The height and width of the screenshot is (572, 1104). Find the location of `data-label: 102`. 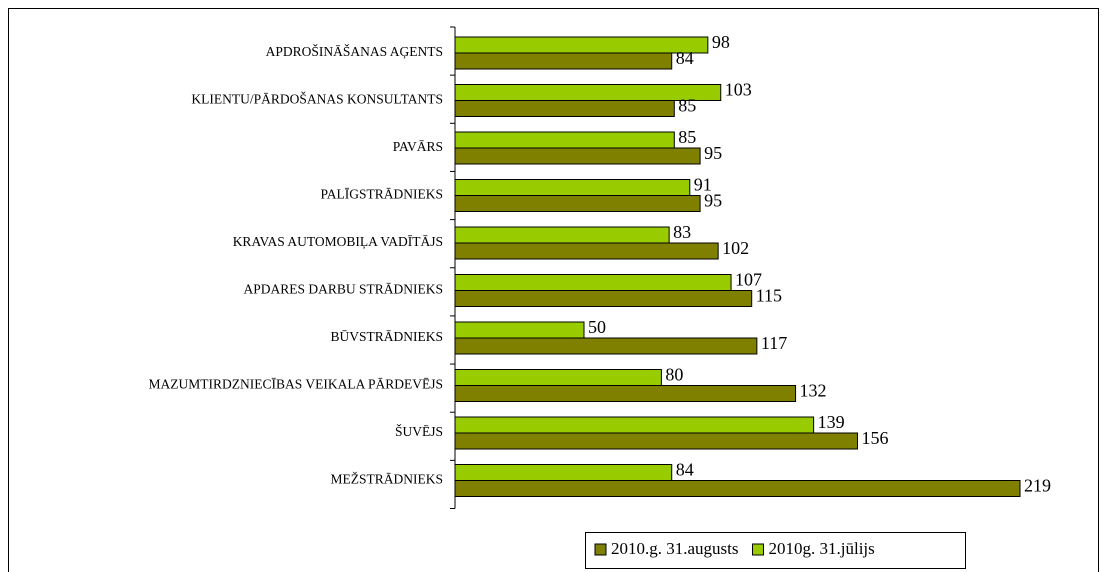

data-label: 102 is located at coordinates (735, 248).